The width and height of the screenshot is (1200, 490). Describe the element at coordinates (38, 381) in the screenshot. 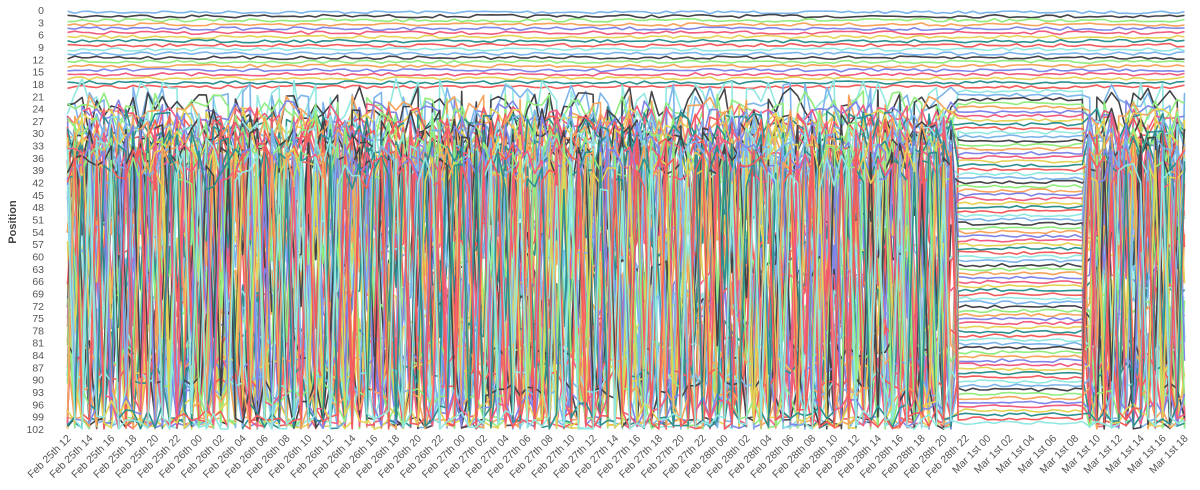

I see `y-tick-label: 90` at that location.